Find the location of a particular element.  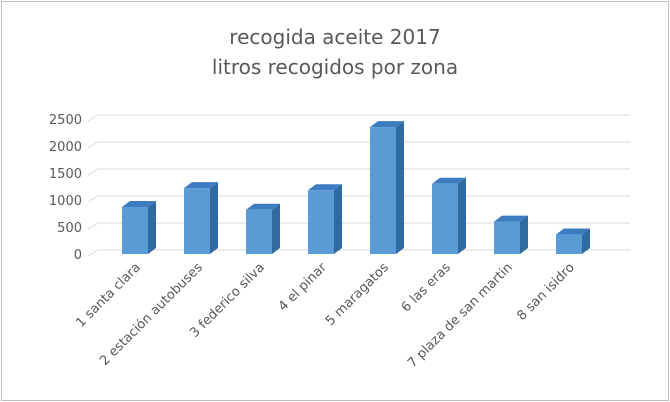

y-tick-label: 0 is located at coordinates (78, 255).